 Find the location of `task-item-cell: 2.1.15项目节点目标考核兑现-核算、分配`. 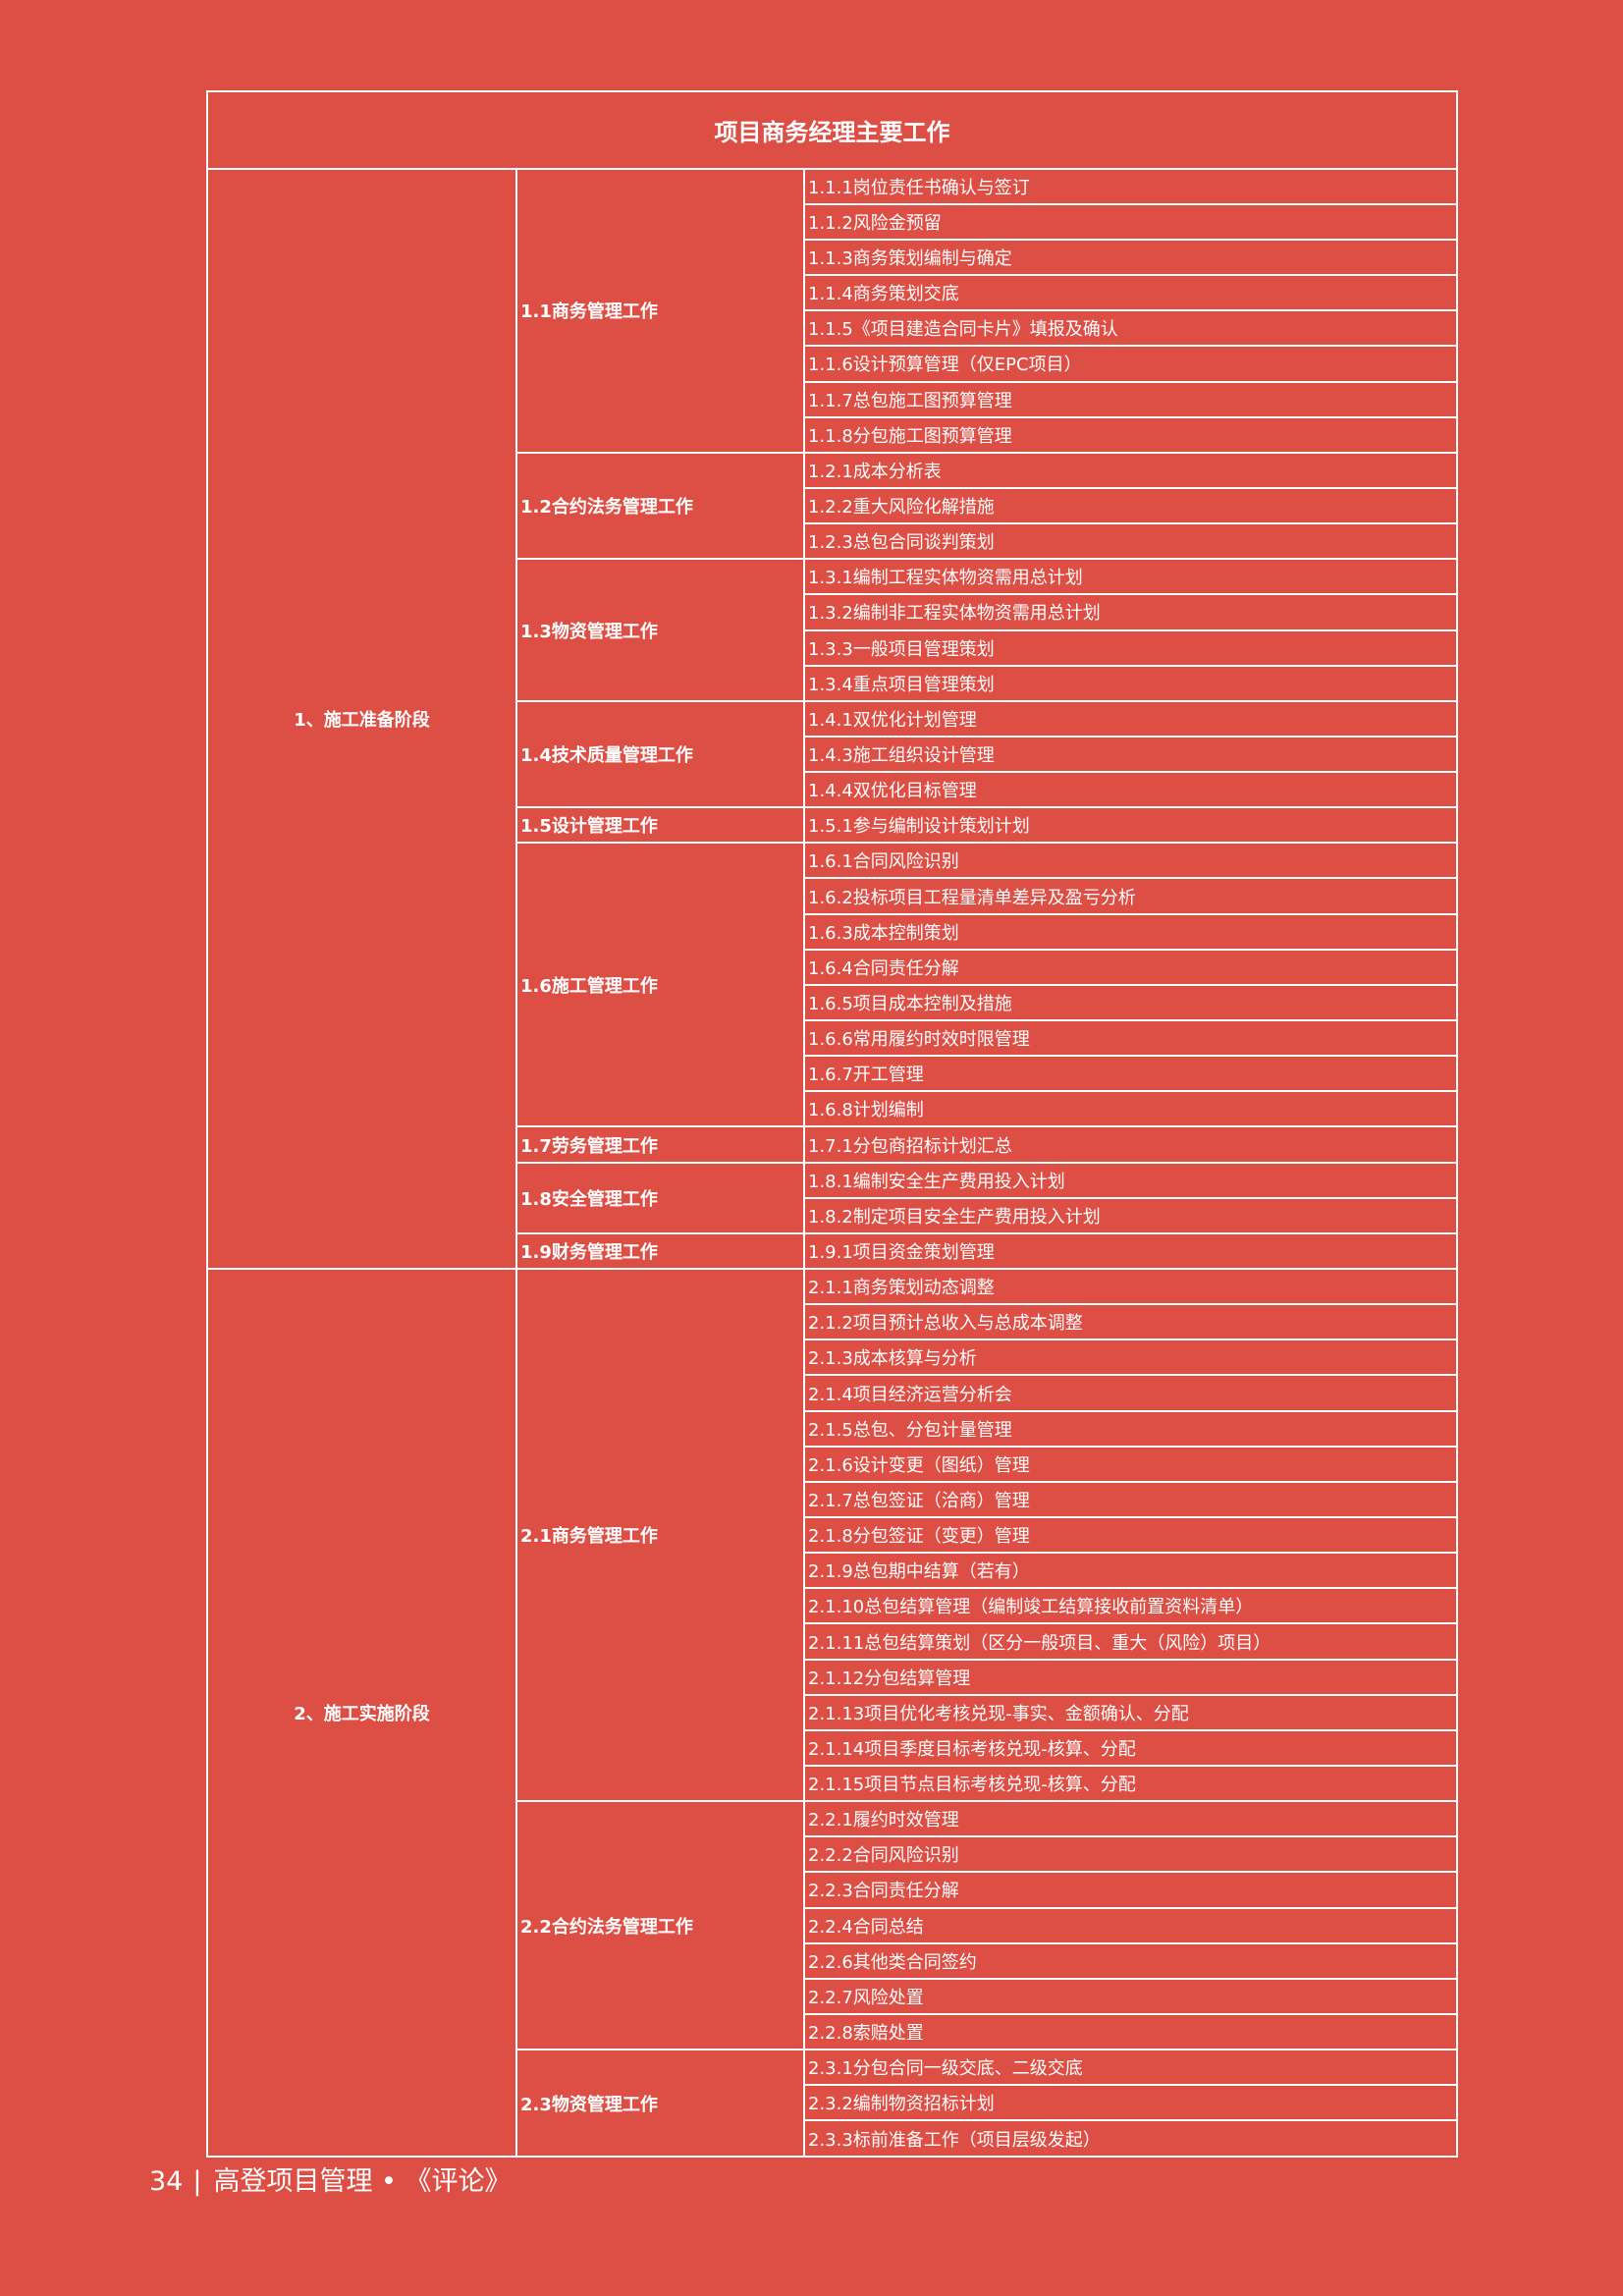

task-item-cell: 2.1.15项目节点目标考核兑现-核算、分配 is located at coordinates (1130, 1783).